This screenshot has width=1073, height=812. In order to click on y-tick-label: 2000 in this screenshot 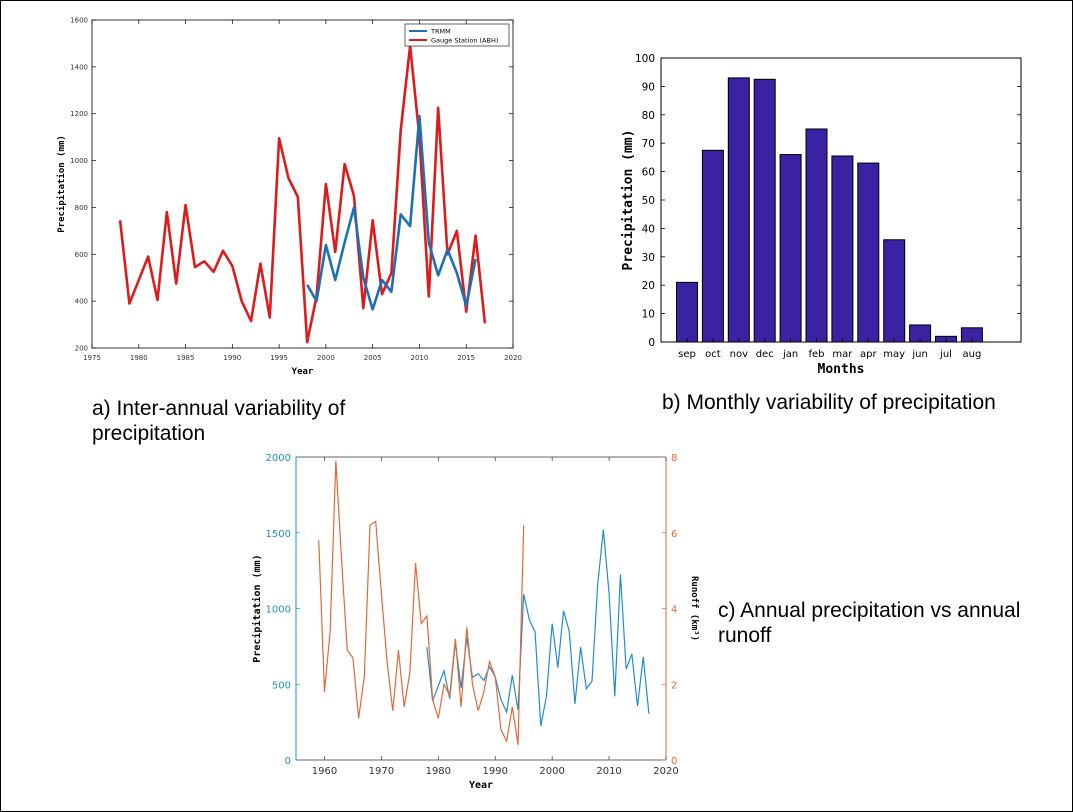, I will do `click(278, 458)`.